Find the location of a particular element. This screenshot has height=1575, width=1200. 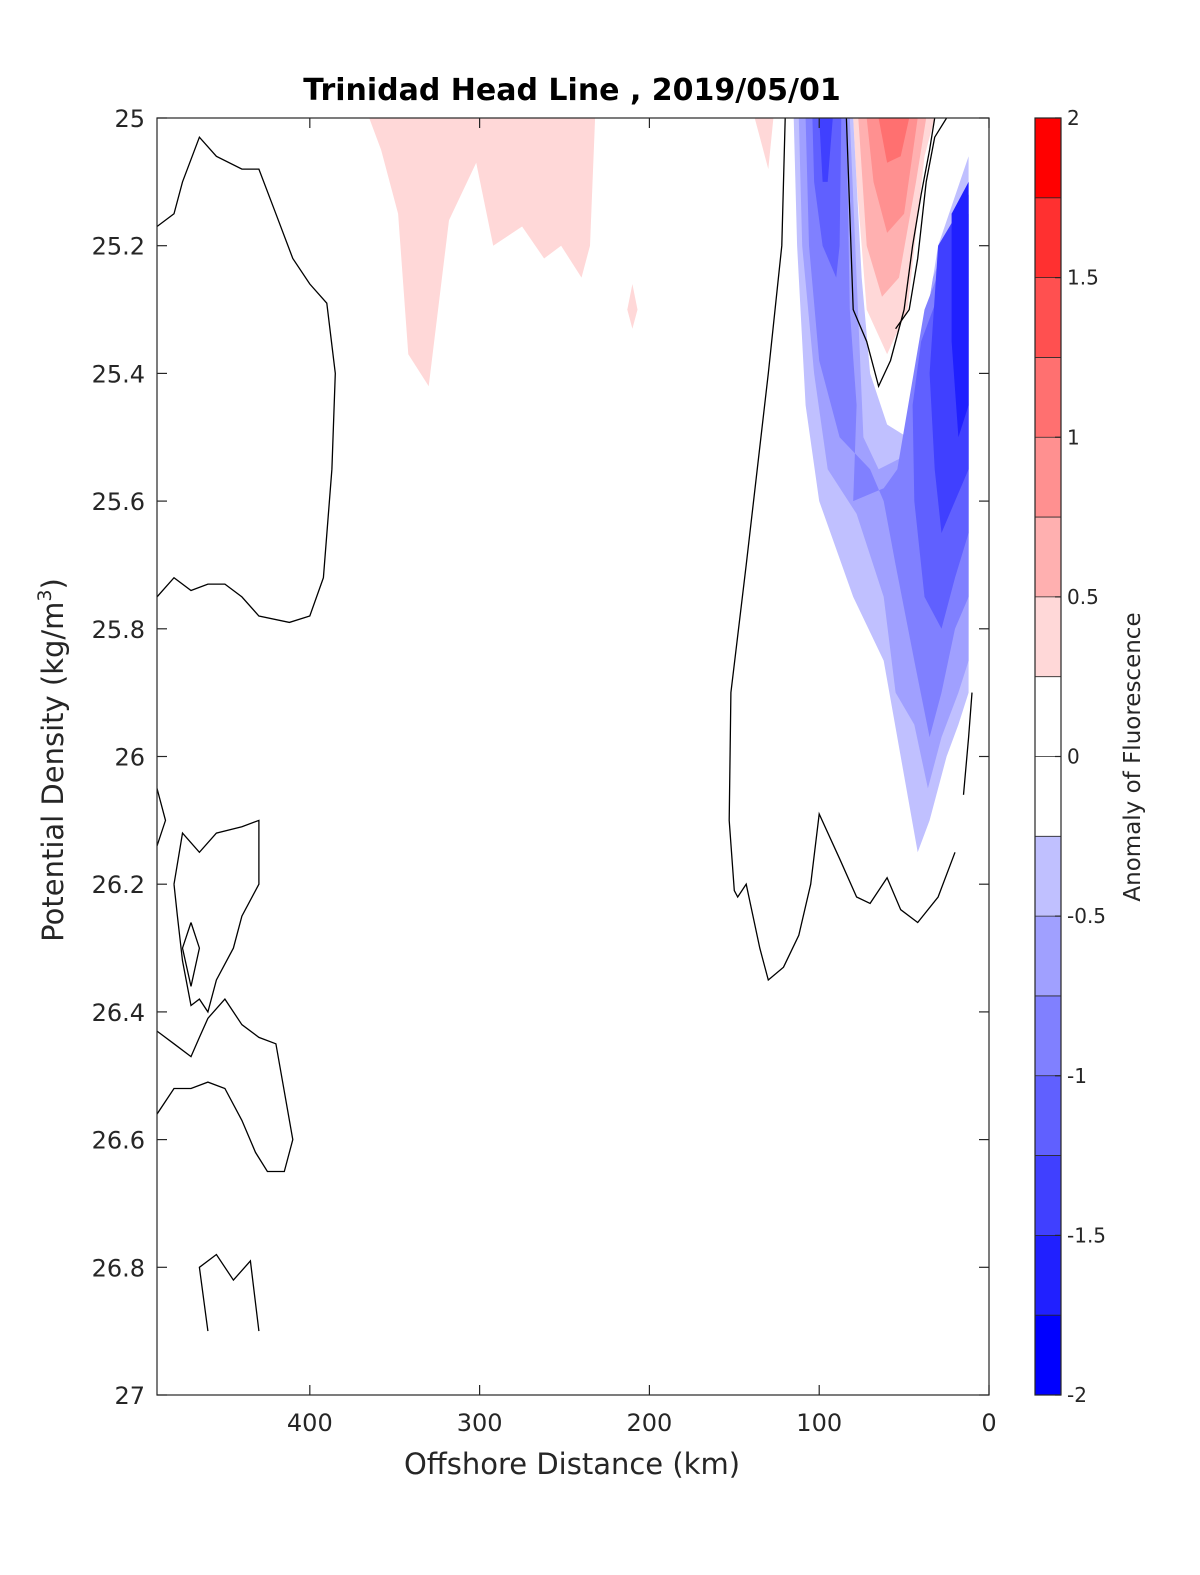

x-tick-label: 100 is located at coordinates (819, 1423).